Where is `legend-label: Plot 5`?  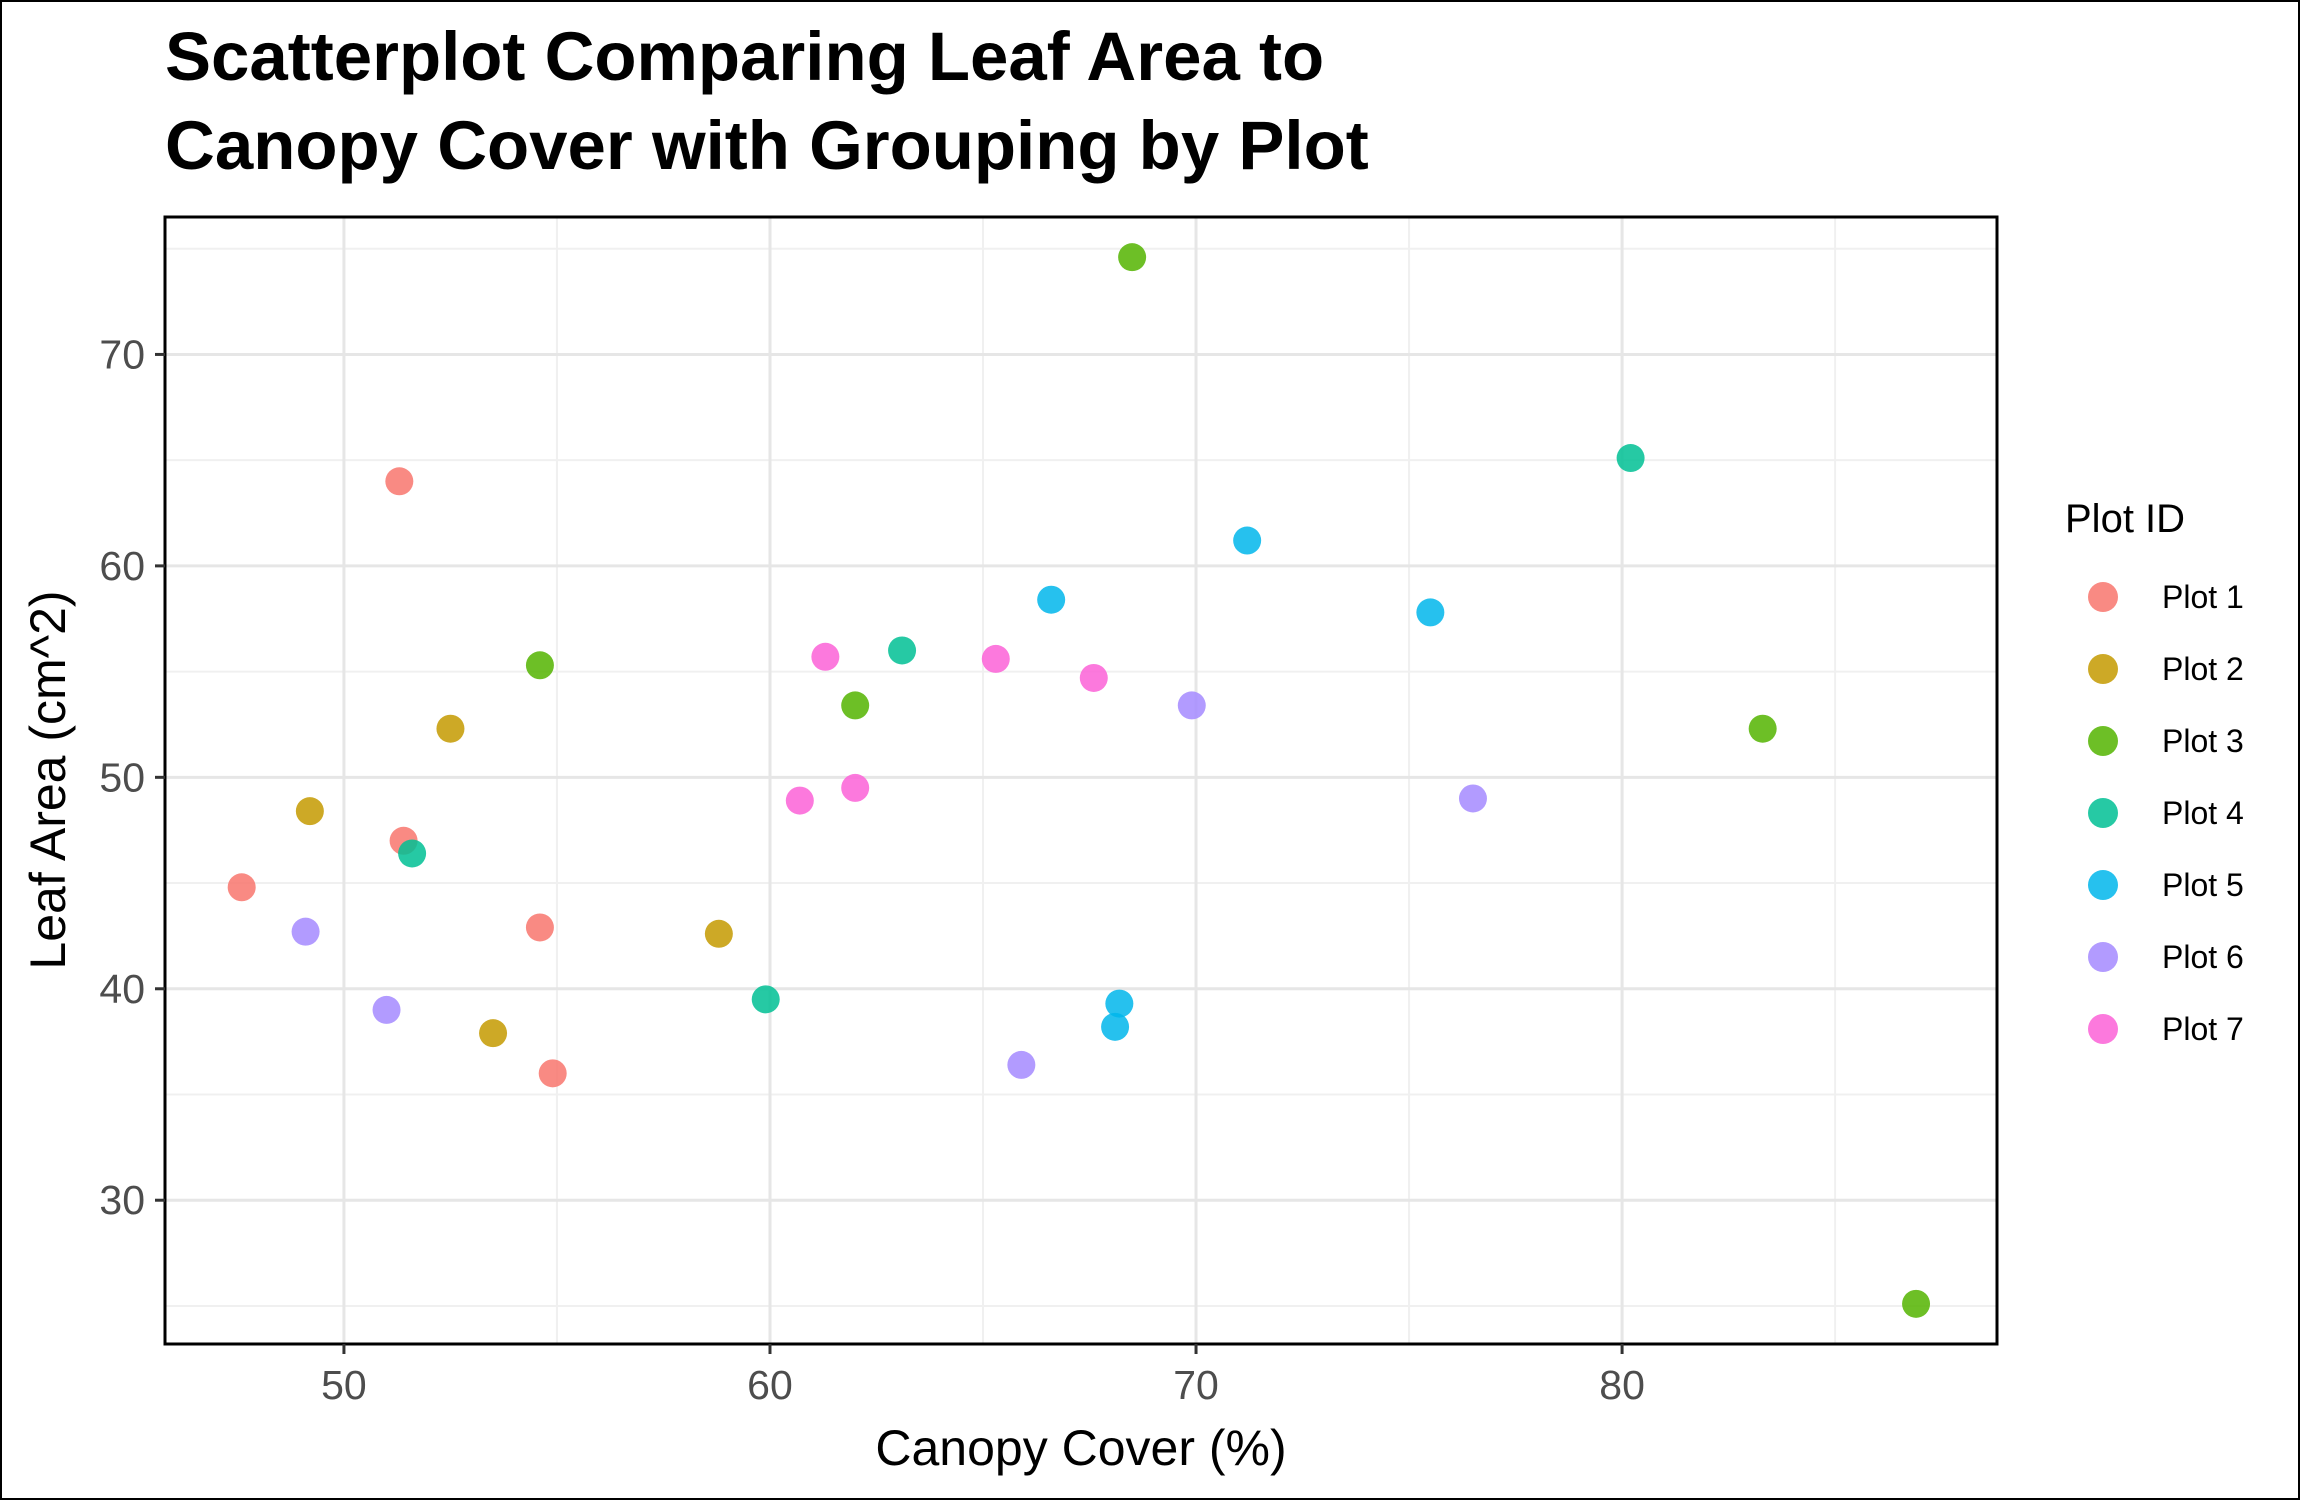
legend-label: Plot 5 is located at coordinates (2203, 885).